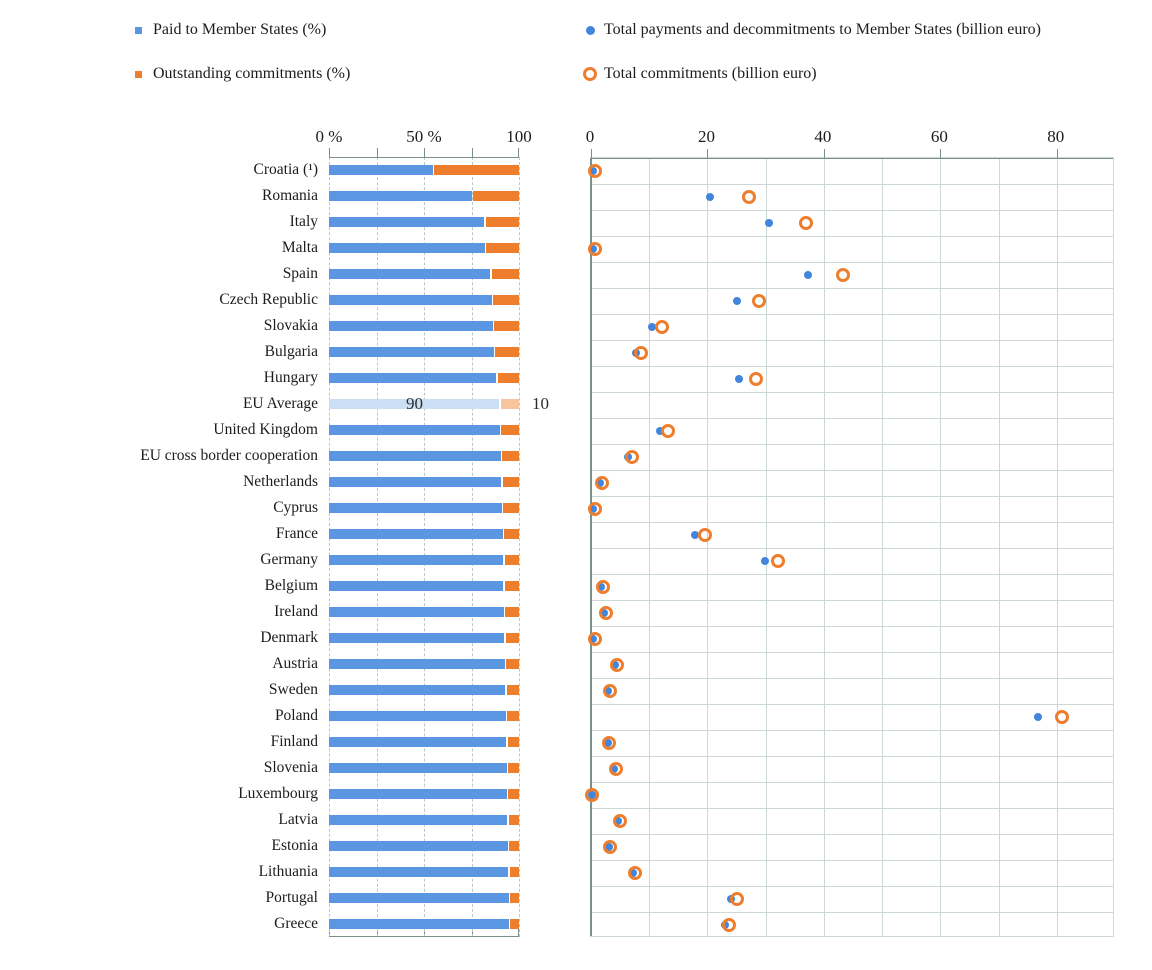 The height and width of the screenshot is (970, 1152). Describe the element at coordinates (699, 74) in the screenshot. I see `legend-item-commitments: Total commitments (billion euro)` at that location.